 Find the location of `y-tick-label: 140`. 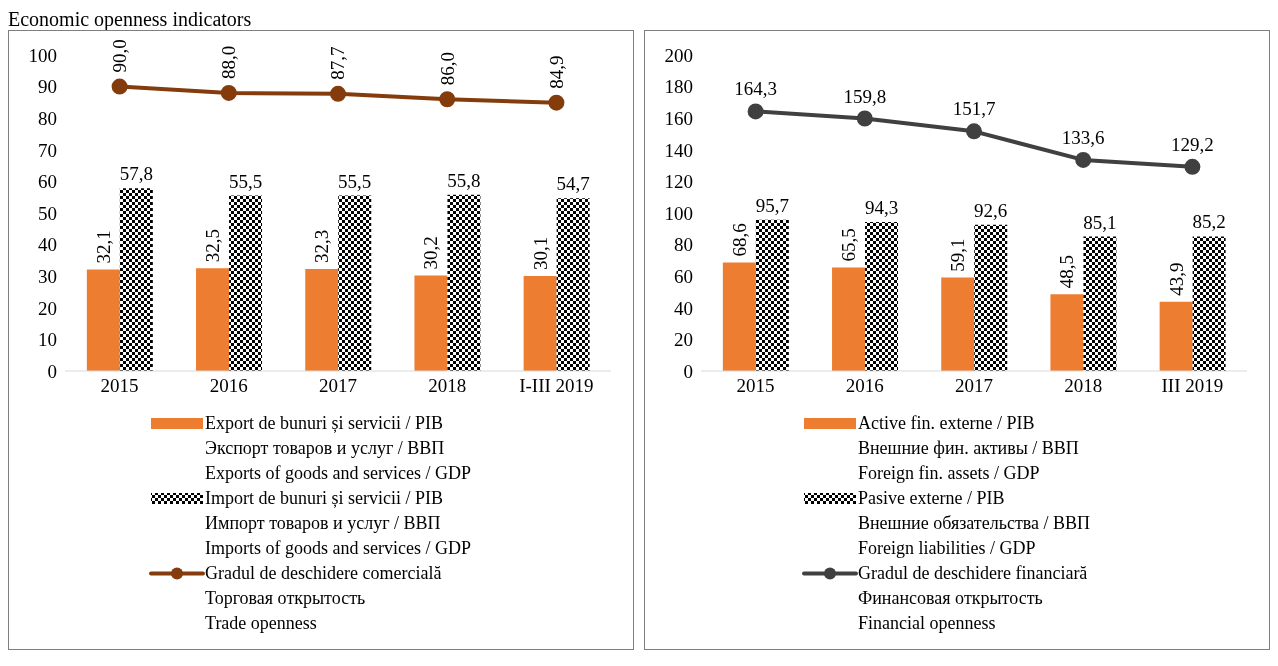

y-tick-label: 140 is located at coordinates (678, 150).